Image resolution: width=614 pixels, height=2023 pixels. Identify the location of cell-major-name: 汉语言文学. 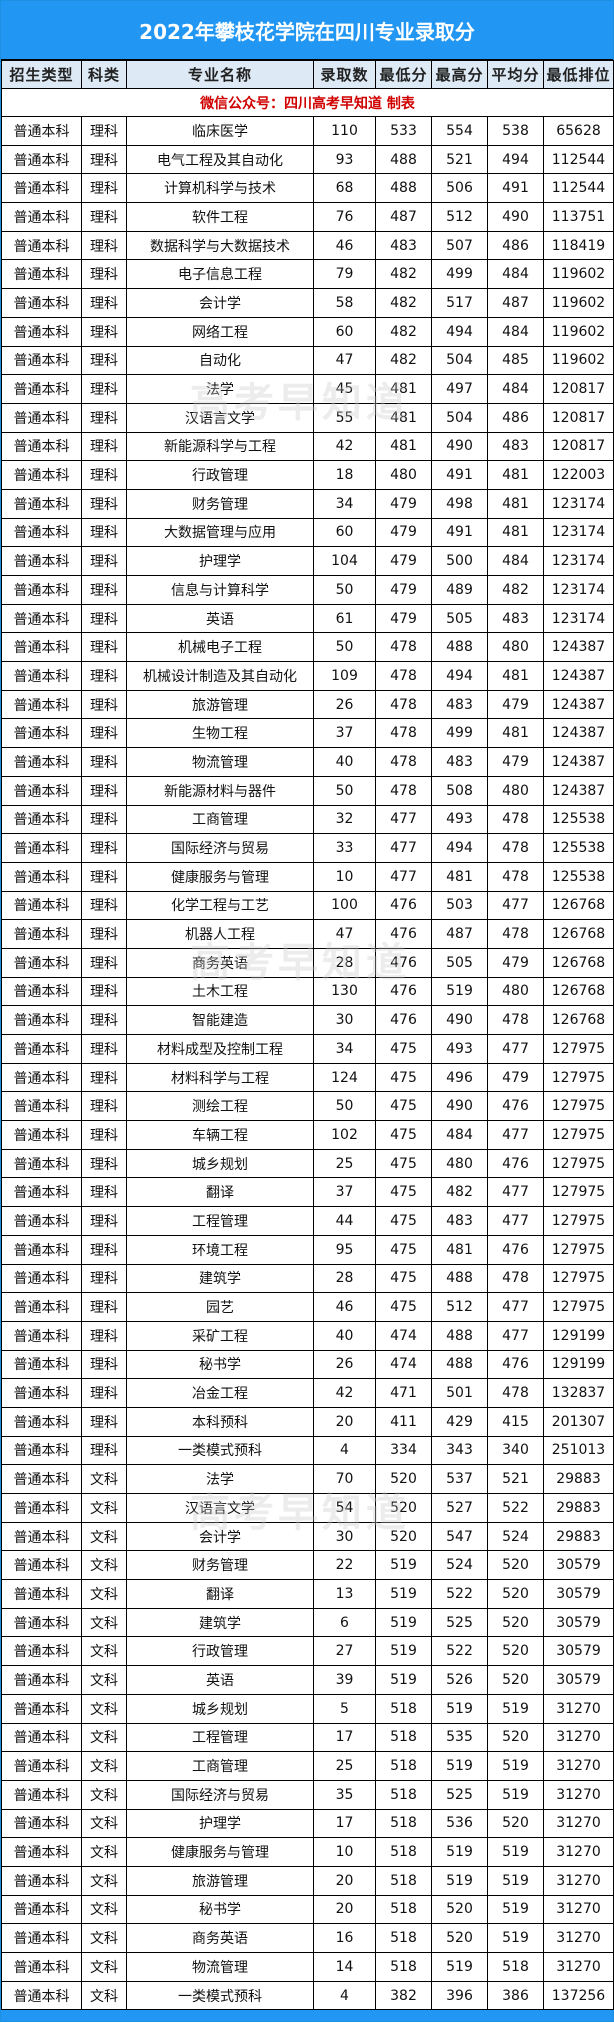
(220, 1508).